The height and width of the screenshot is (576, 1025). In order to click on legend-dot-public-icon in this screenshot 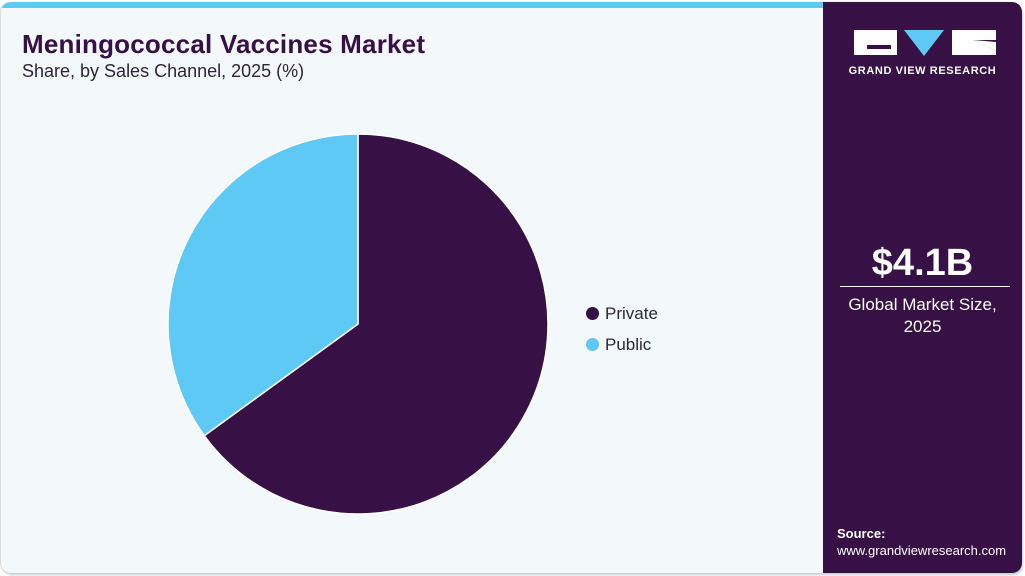, I will do `click(592, 344)`.